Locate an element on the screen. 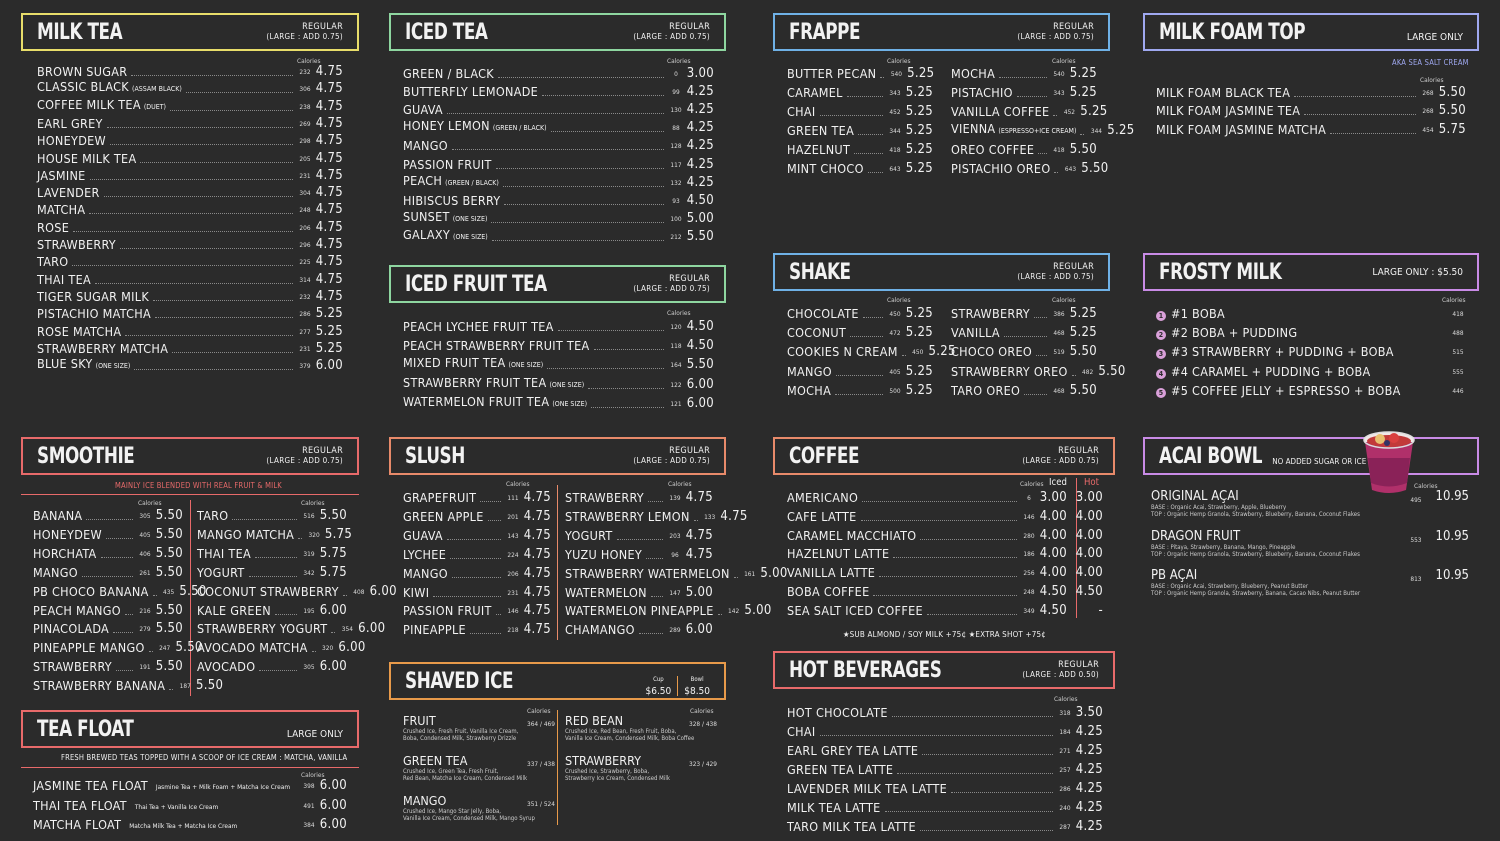 The image size is (1500, 841). menu-item: CLASSIC BLACK (ASSAM BLACK) 306 4.75 is located at coordinates (190, 88).